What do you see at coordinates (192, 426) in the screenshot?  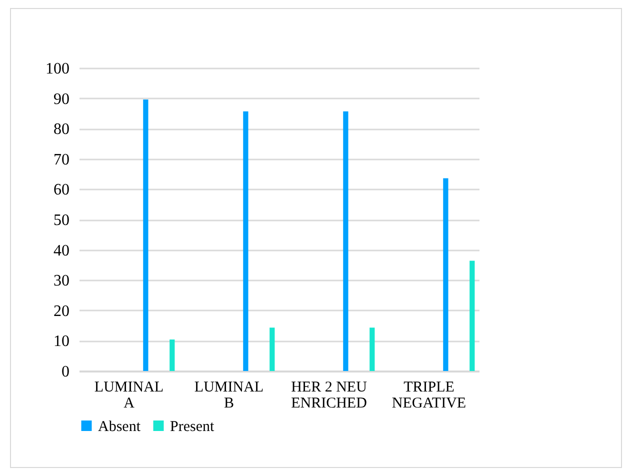 I see `legend-label: Present` at bounding box center [192, 426].